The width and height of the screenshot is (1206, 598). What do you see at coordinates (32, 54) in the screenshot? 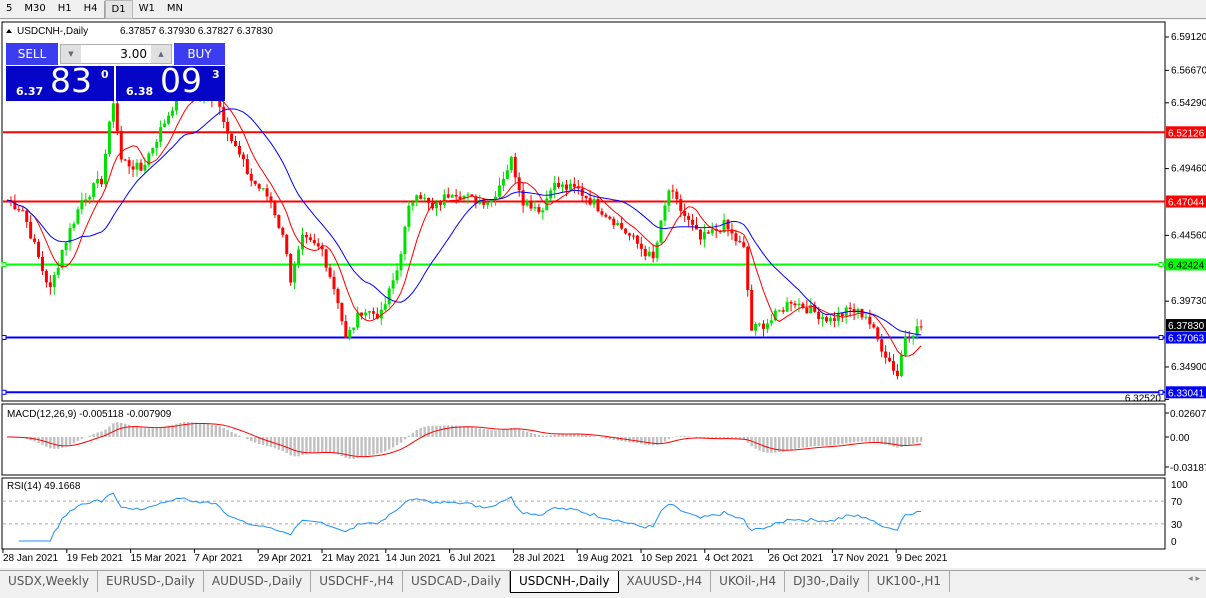
I see `sell-button: SELL` at bounding box center [32, 54].